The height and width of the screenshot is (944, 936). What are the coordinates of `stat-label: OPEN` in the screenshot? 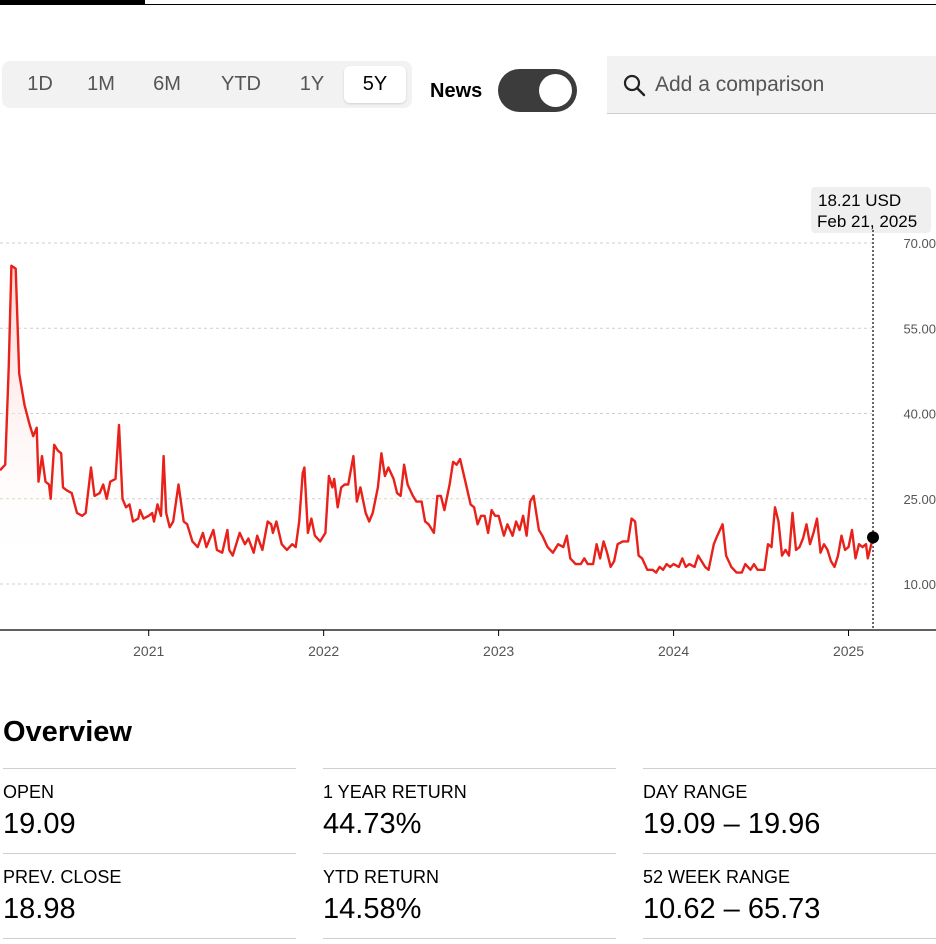 It's located at (29, 792).